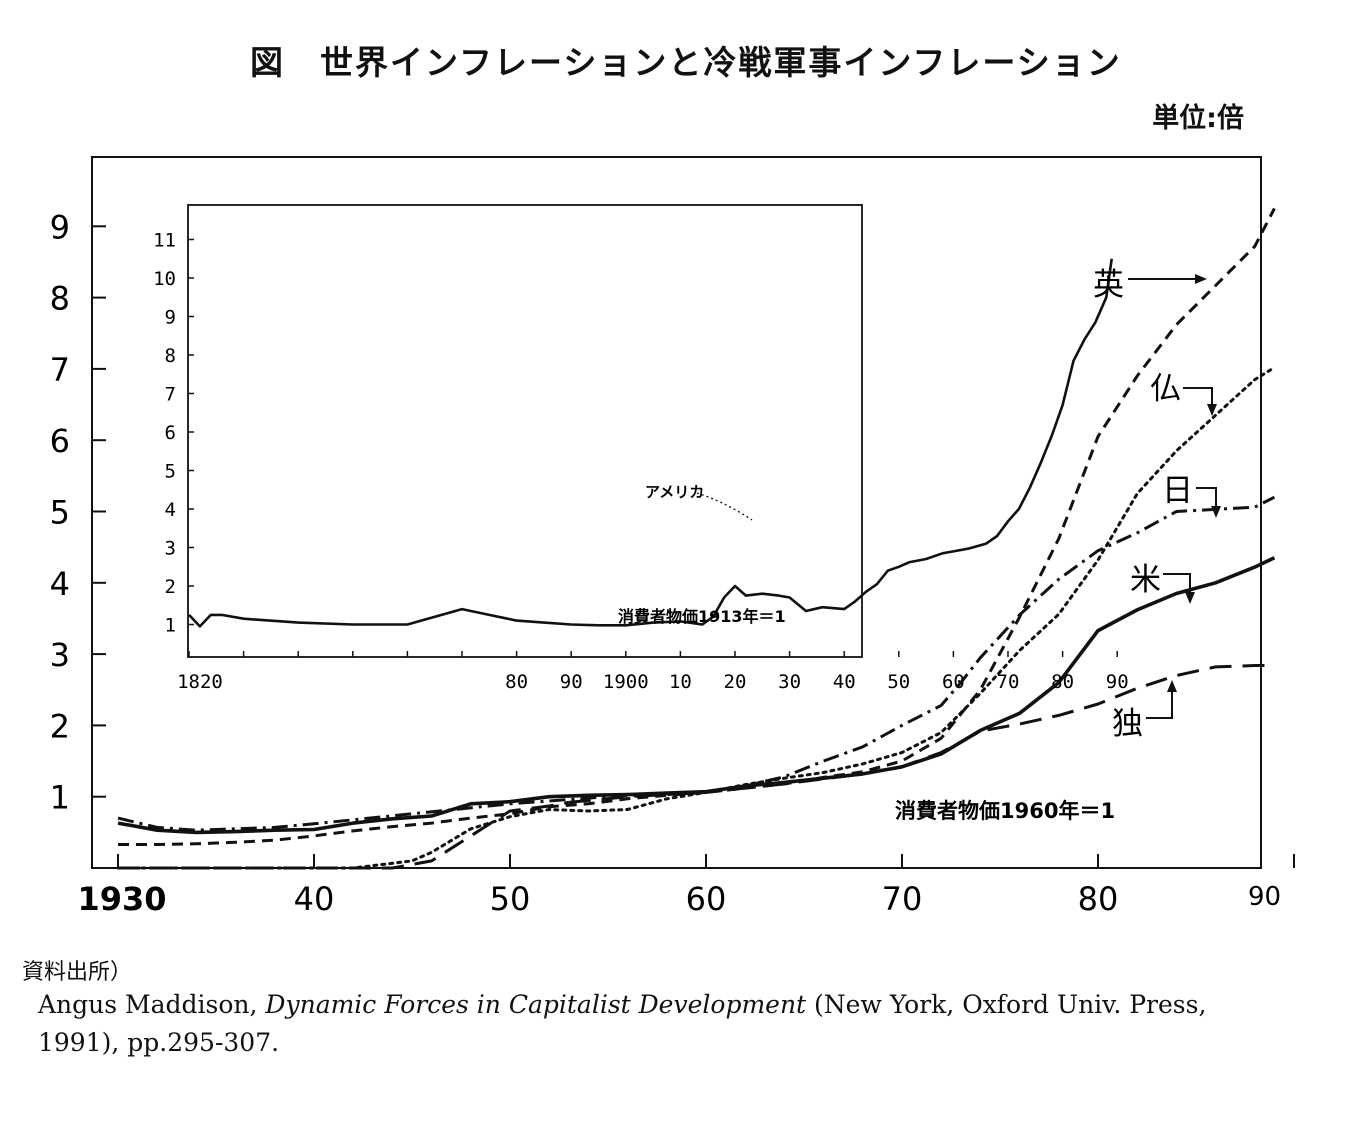  I want to click on y-tick-label: 8, so click(60, 299).